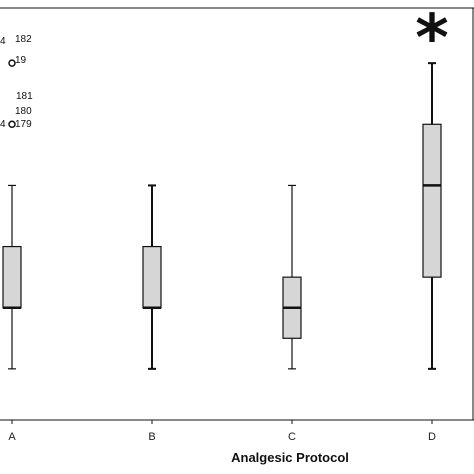  Describe the element at coordinates (23, 111) in the screenshot. I see `outlier-label: 180` at that location.